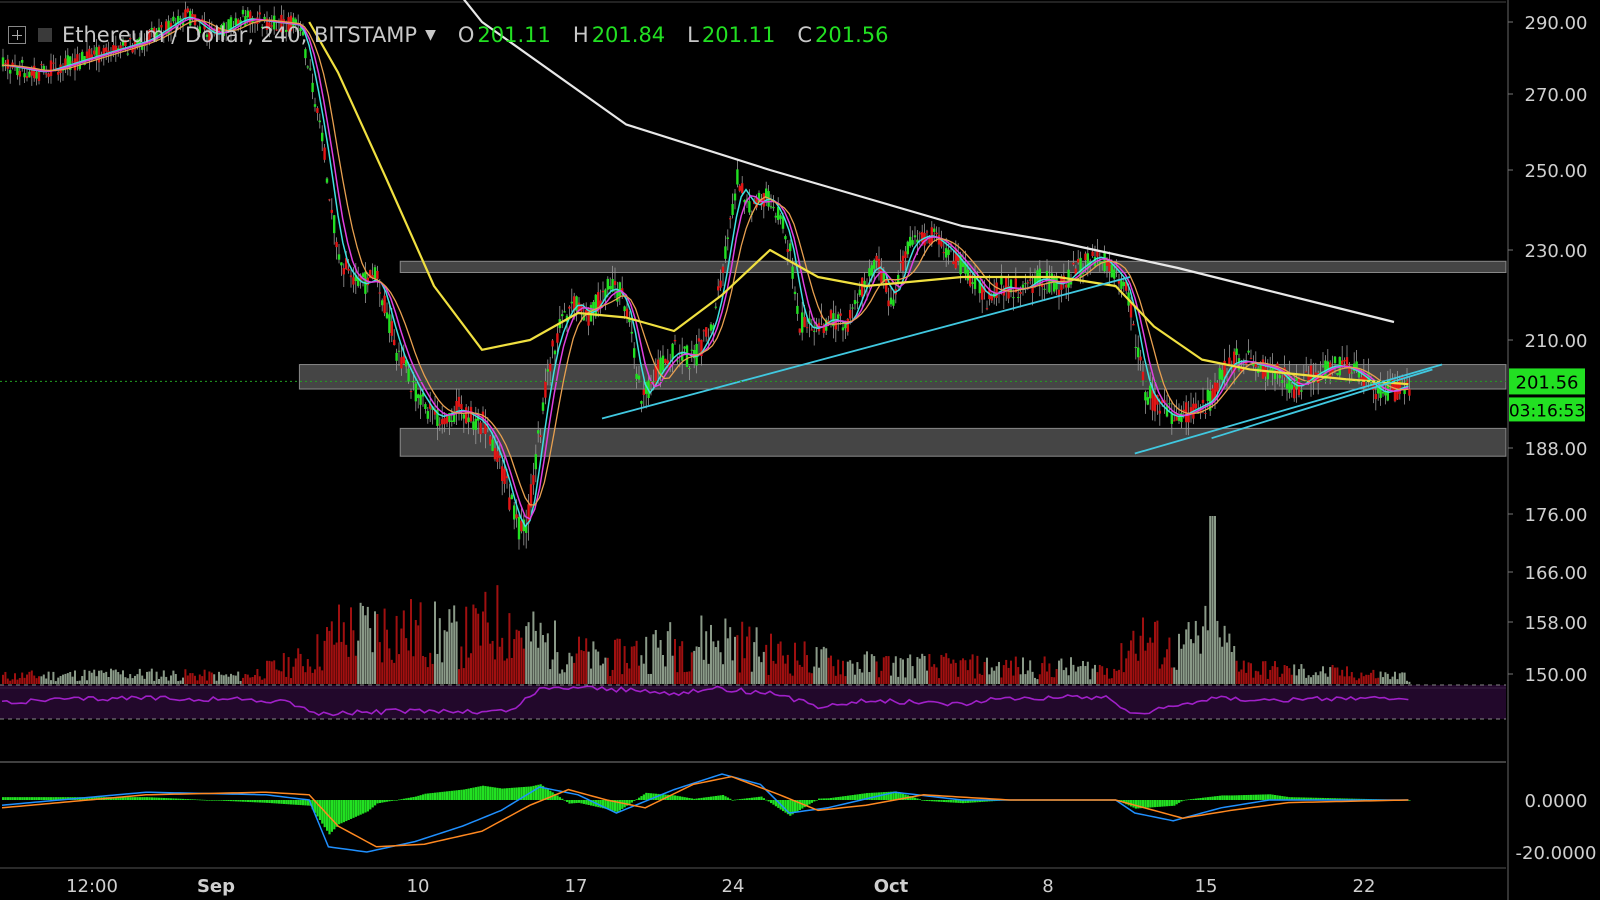 The image size is (1600, 900). Describe the element at coordinates (240, 35) in the screenshot. I see `symbol-title: Ethereum / Dollar, 240, BITSTAMP` at that location.